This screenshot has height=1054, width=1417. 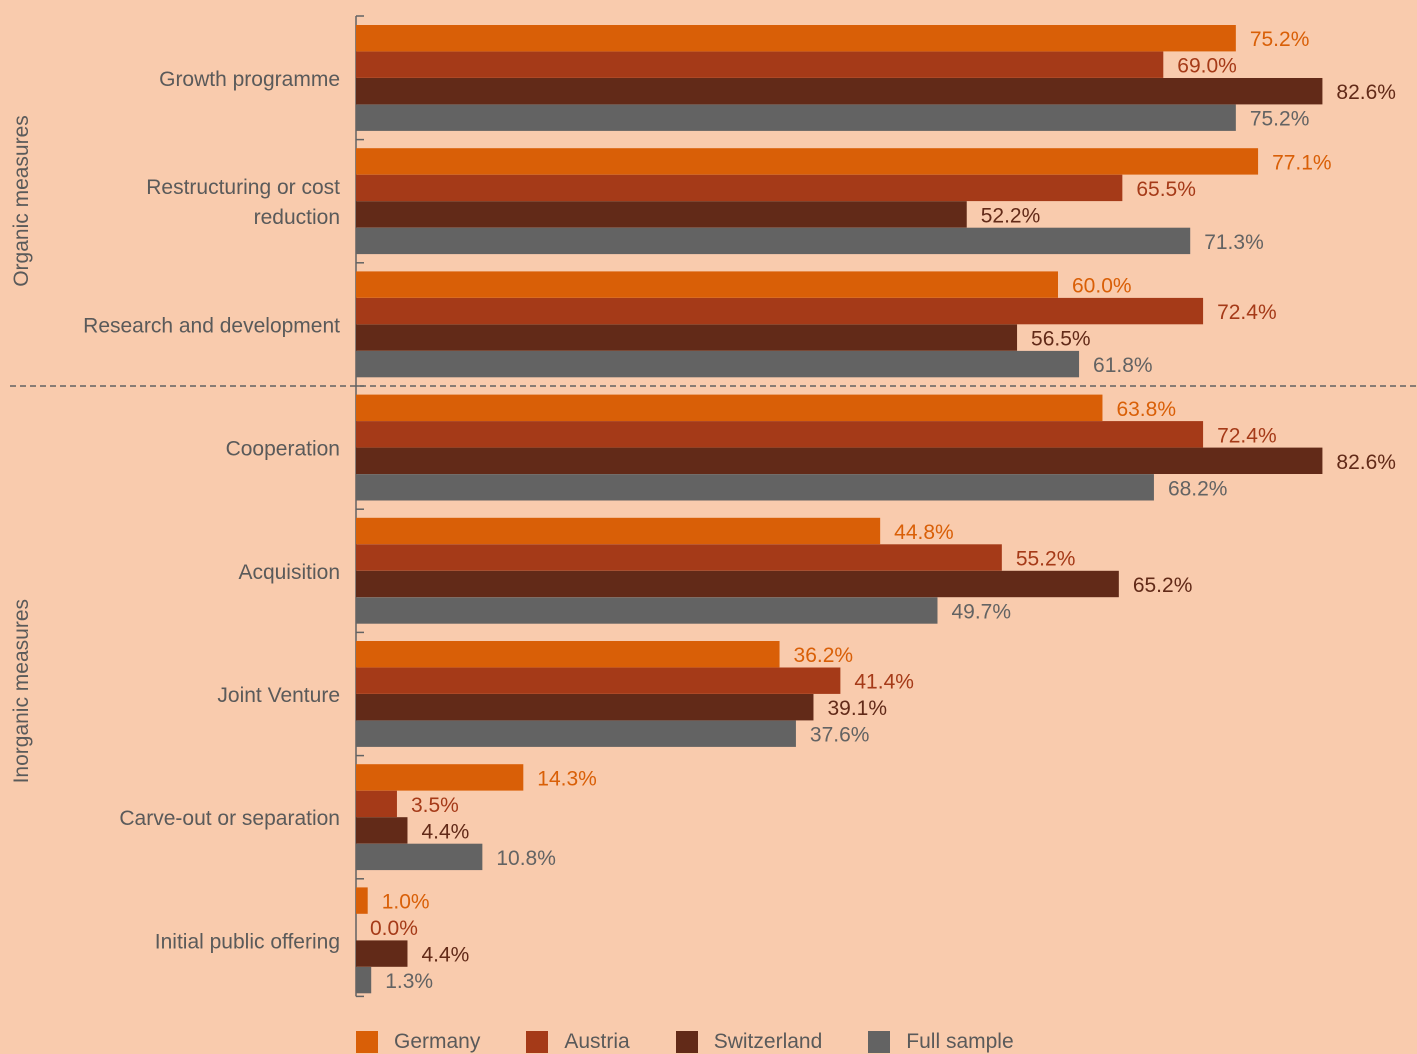 I want to click on legend-item: Full sample, so click(x=941, y=1042).